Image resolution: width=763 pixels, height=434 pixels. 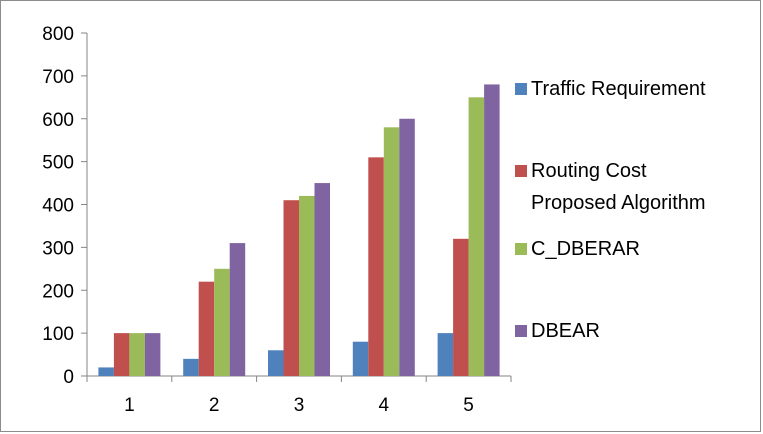 What do you see at coordinates (58, 248) in the screenshot?
I see `y-tick-label: 300` at bounding box center [58, 248].